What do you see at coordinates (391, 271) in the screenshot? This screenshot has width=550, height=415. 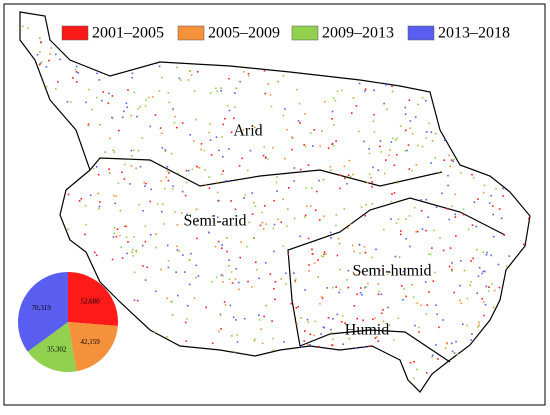 I see `region-label: Semi-humid` at bounding box center [391, 271].